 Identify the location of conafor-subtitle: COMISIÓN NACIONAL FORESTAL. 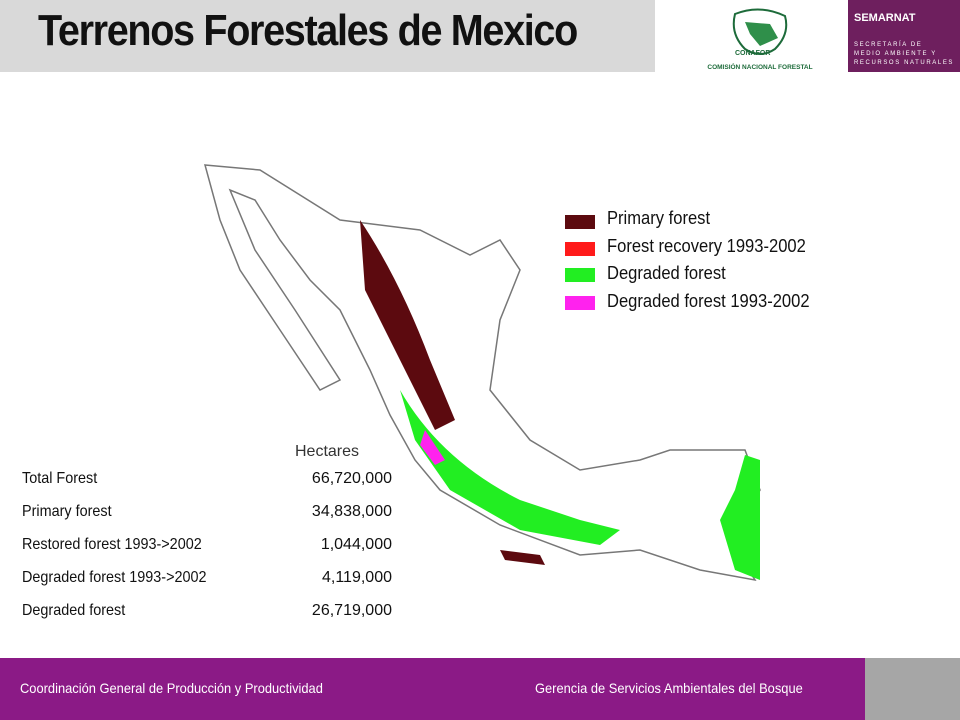
(760, 67).